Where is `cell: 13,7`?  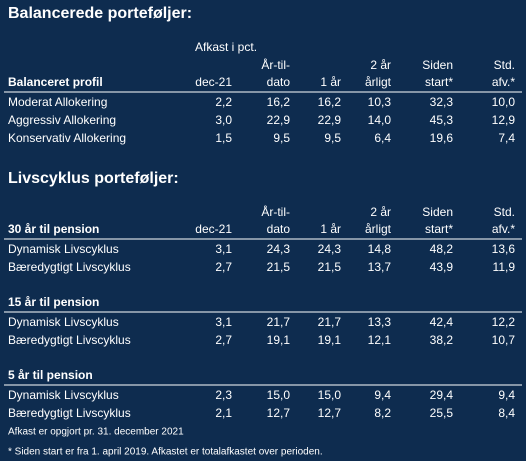 cell: 13,7 is located at coordinates (380, 267).